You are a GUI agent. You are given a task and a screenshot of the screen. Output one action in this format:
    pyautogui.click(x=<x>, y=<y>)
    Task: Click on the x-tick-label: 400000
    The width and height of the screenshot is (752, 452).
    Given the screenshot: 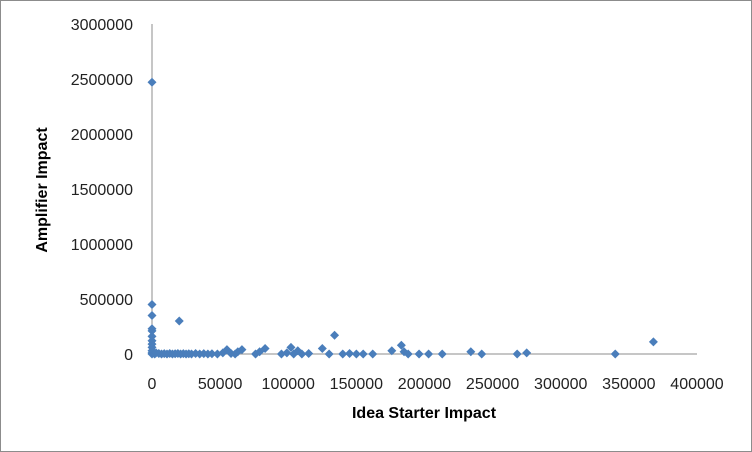 What is the action you would take?
    pyautogui.click(x=696, y=384)
    